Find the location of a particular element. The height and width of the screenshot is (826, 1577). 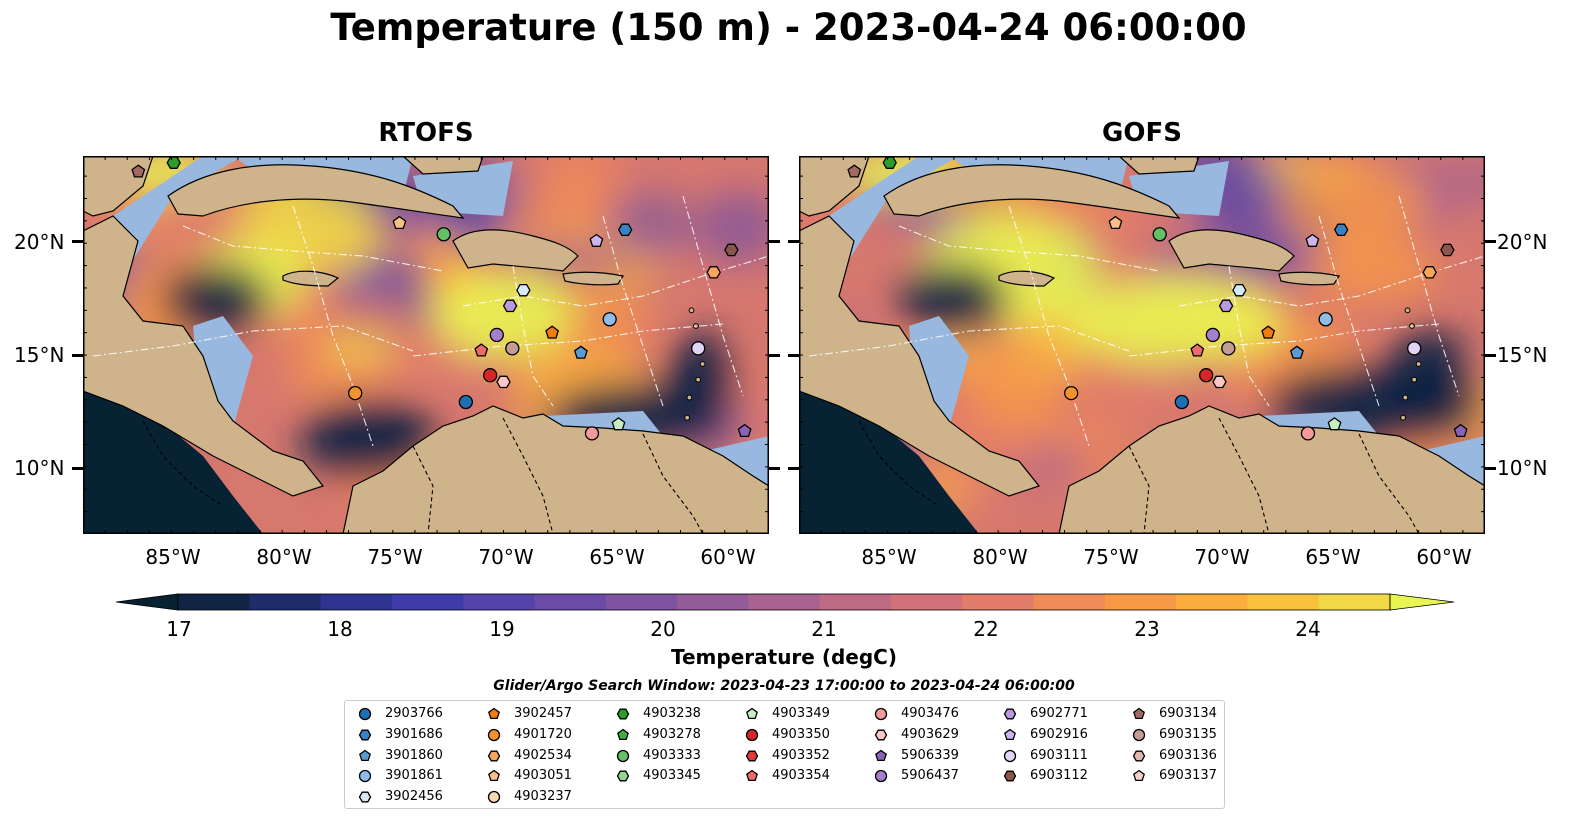

pacific-ocean is located at coordinates (889, 460).